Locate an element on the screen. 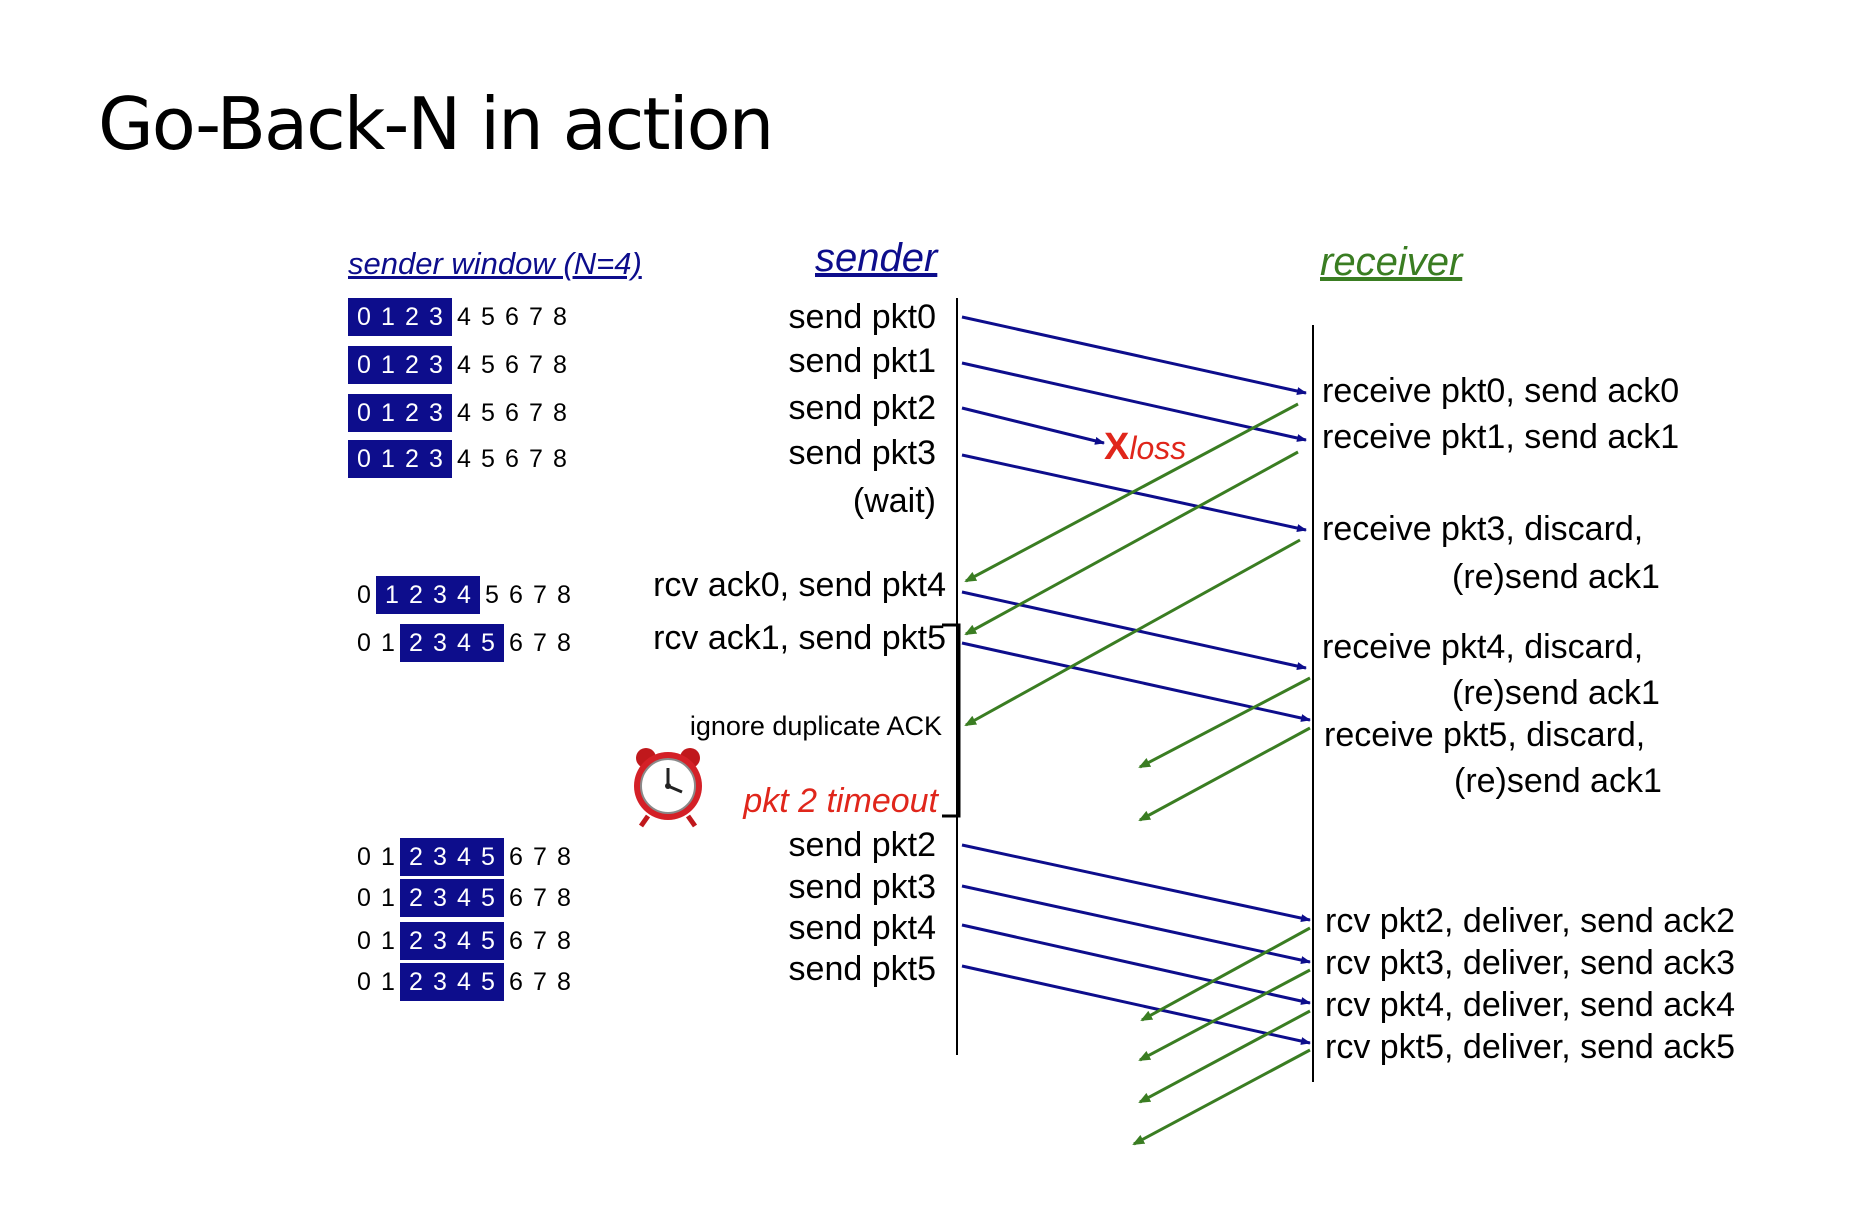 This screenshot has height=1214, width=1870. receiver-event: rcv pkt2, deliver, send ack2 is located at coordinates (1530, 921).